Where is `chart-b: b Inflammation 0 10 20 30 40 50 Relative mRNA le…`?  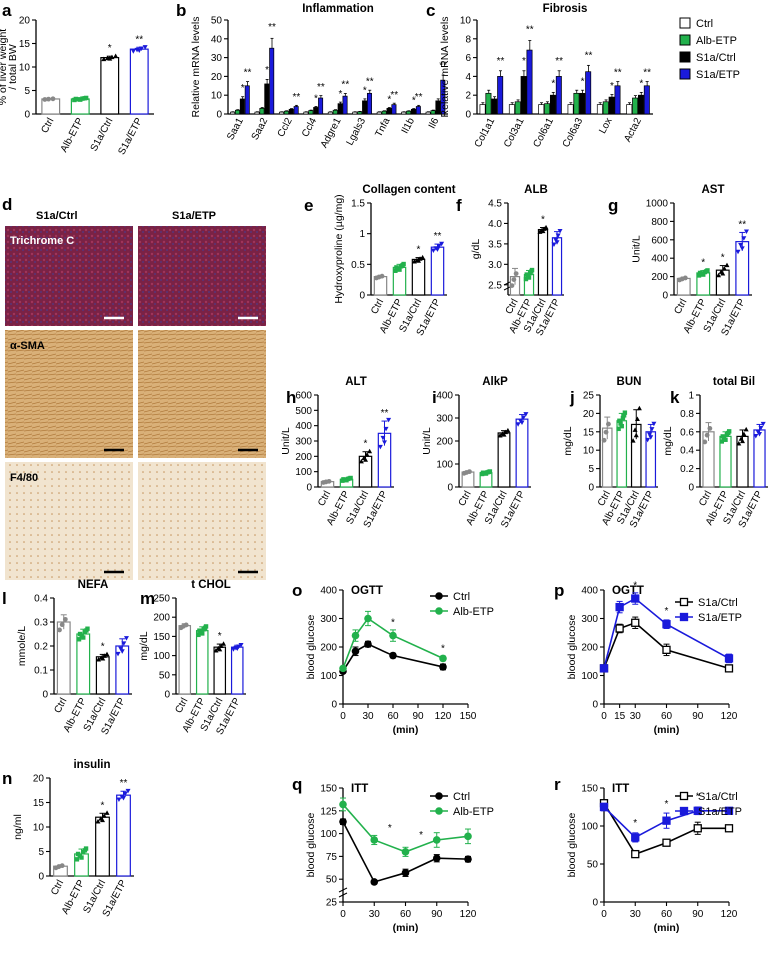 chart-b: b Inflammation 0 10 20 30 40 50 Relative mRNA le… is located at coordinates (312, 75).